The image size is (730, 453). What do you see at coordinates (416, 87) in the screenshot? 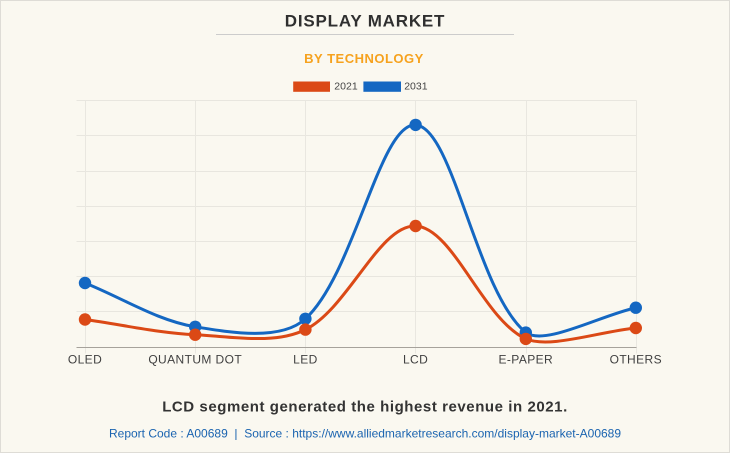
I see `svg-text: 2031` at bounding box center [416, 87].